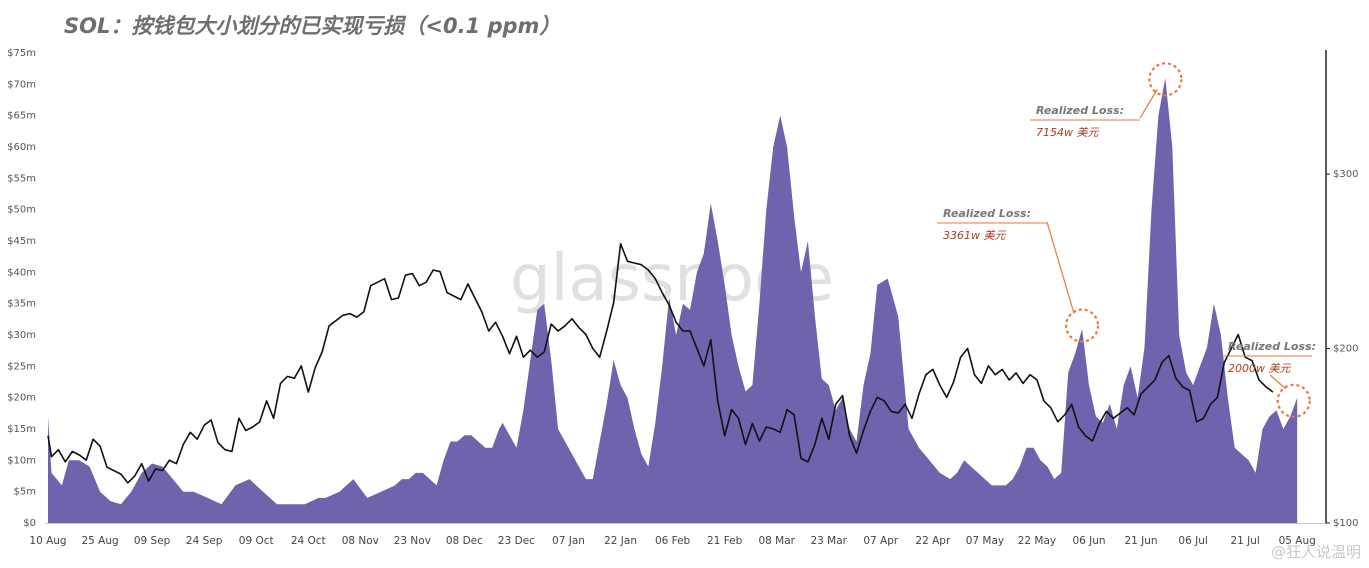 Image resolution: width=1369 pixels, height=568 pixels. I want to click on x-tick-label: 06 Feb, so click(673, 541).